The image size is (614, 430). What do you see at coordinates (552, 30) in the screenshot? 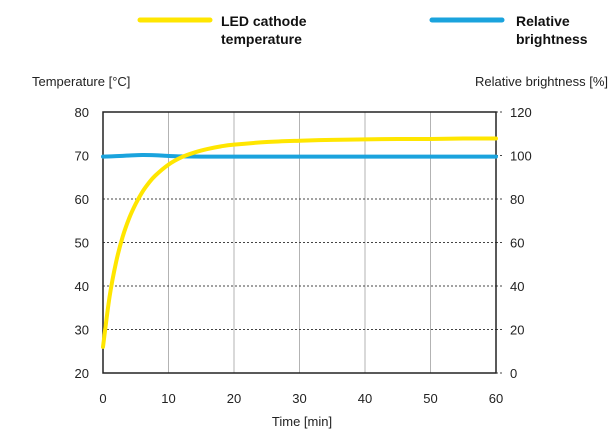
I see `legend-label-brightness: Relative brightness` at bounding box center [552, 30].